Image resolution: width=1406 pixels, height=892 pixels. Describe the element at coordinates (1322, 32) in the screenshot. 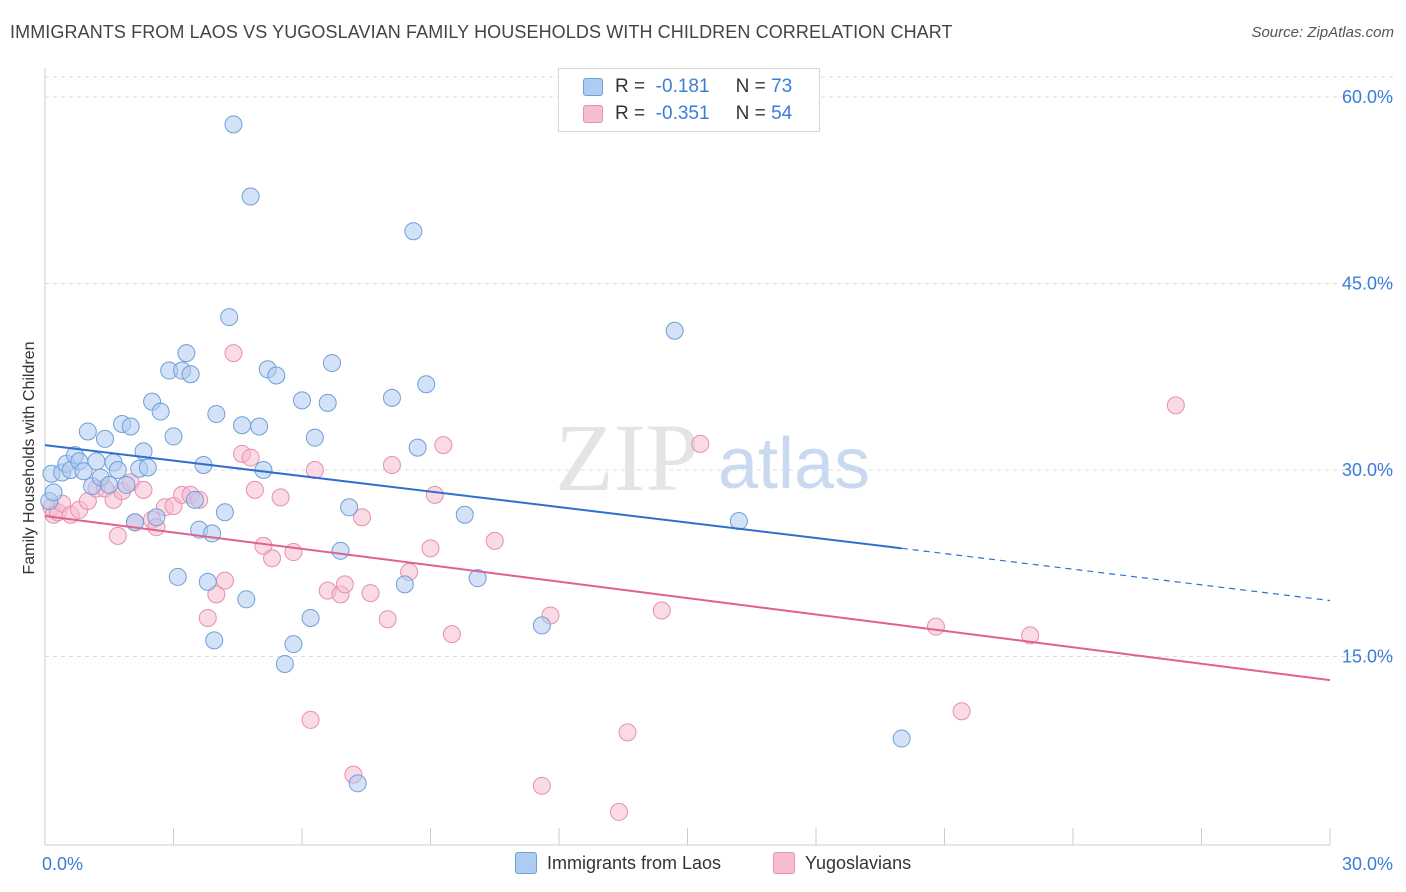

I see `source-label: Source: ZipAtlas.com` at that location.